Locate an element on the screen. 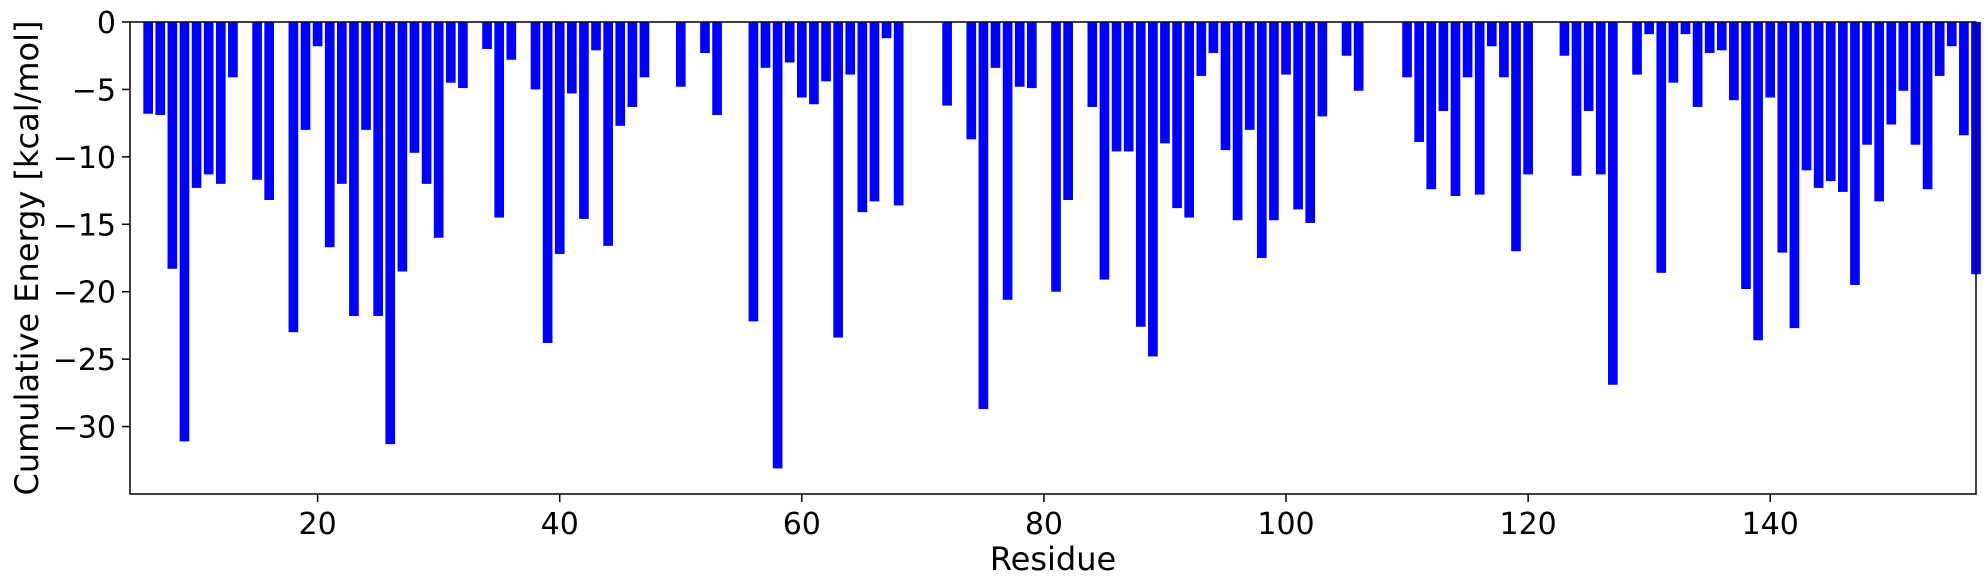  y-axis-label: Cumulative Energy [kcal/mol] is located at coordinates (27, 257).